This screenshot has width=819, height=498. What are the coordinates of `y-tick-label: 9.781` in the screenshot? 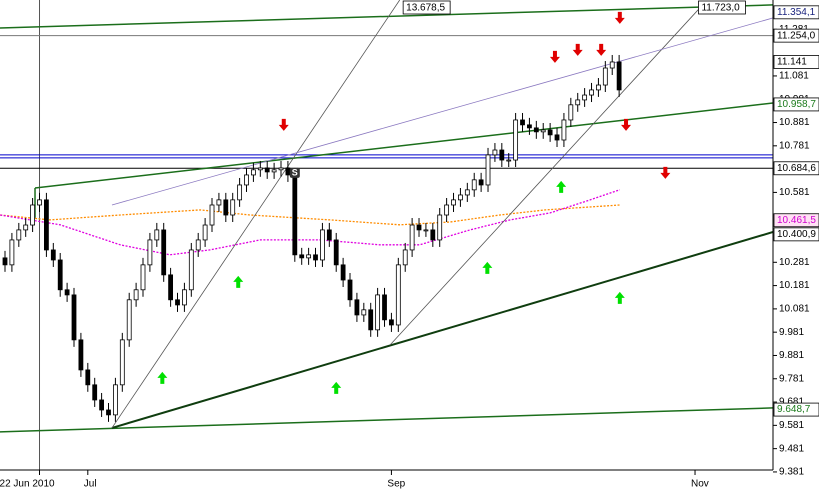 It's located at (791, 378).